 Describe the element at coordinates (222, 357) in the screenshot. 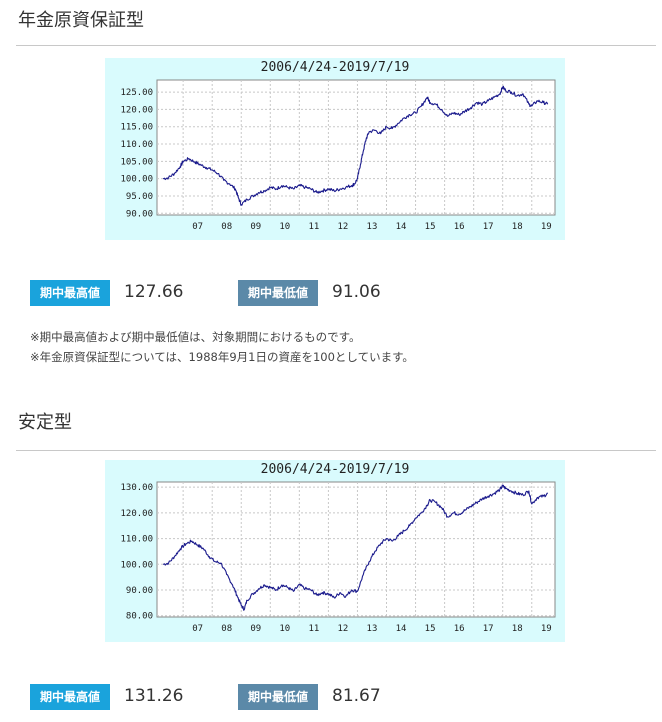

I see `note-base: ※年金原資保証型については、1988年9月1日の資産を100としています。` at that location.